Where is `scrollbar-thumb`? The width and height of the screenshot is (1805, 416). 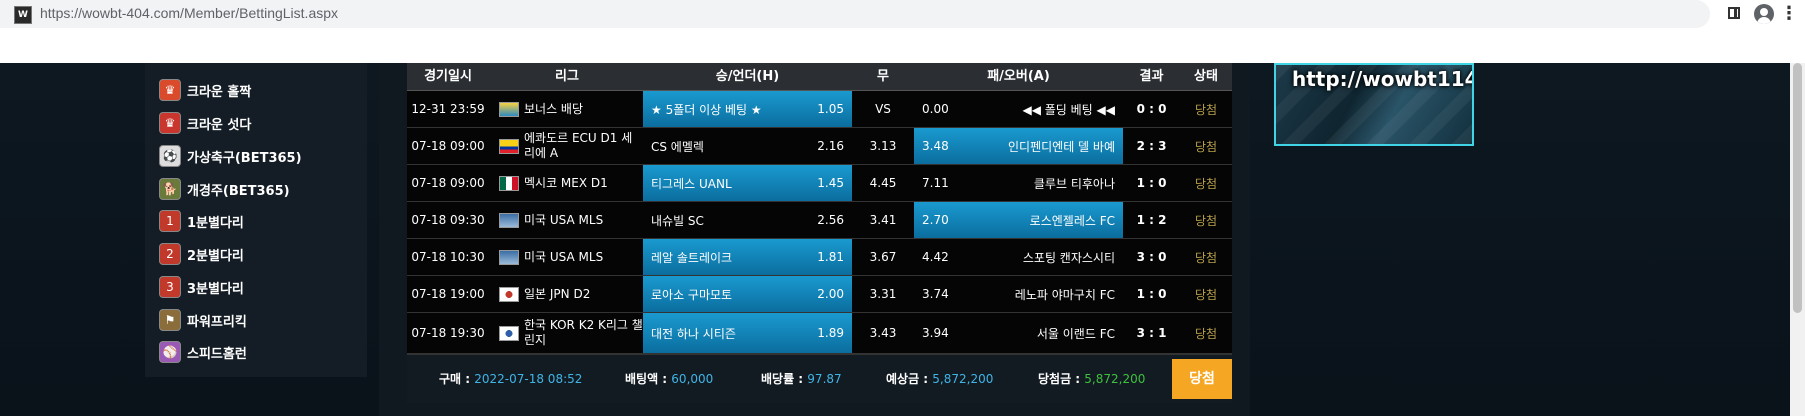
scrollbar-thumb is located at coordinates (1797, 188).